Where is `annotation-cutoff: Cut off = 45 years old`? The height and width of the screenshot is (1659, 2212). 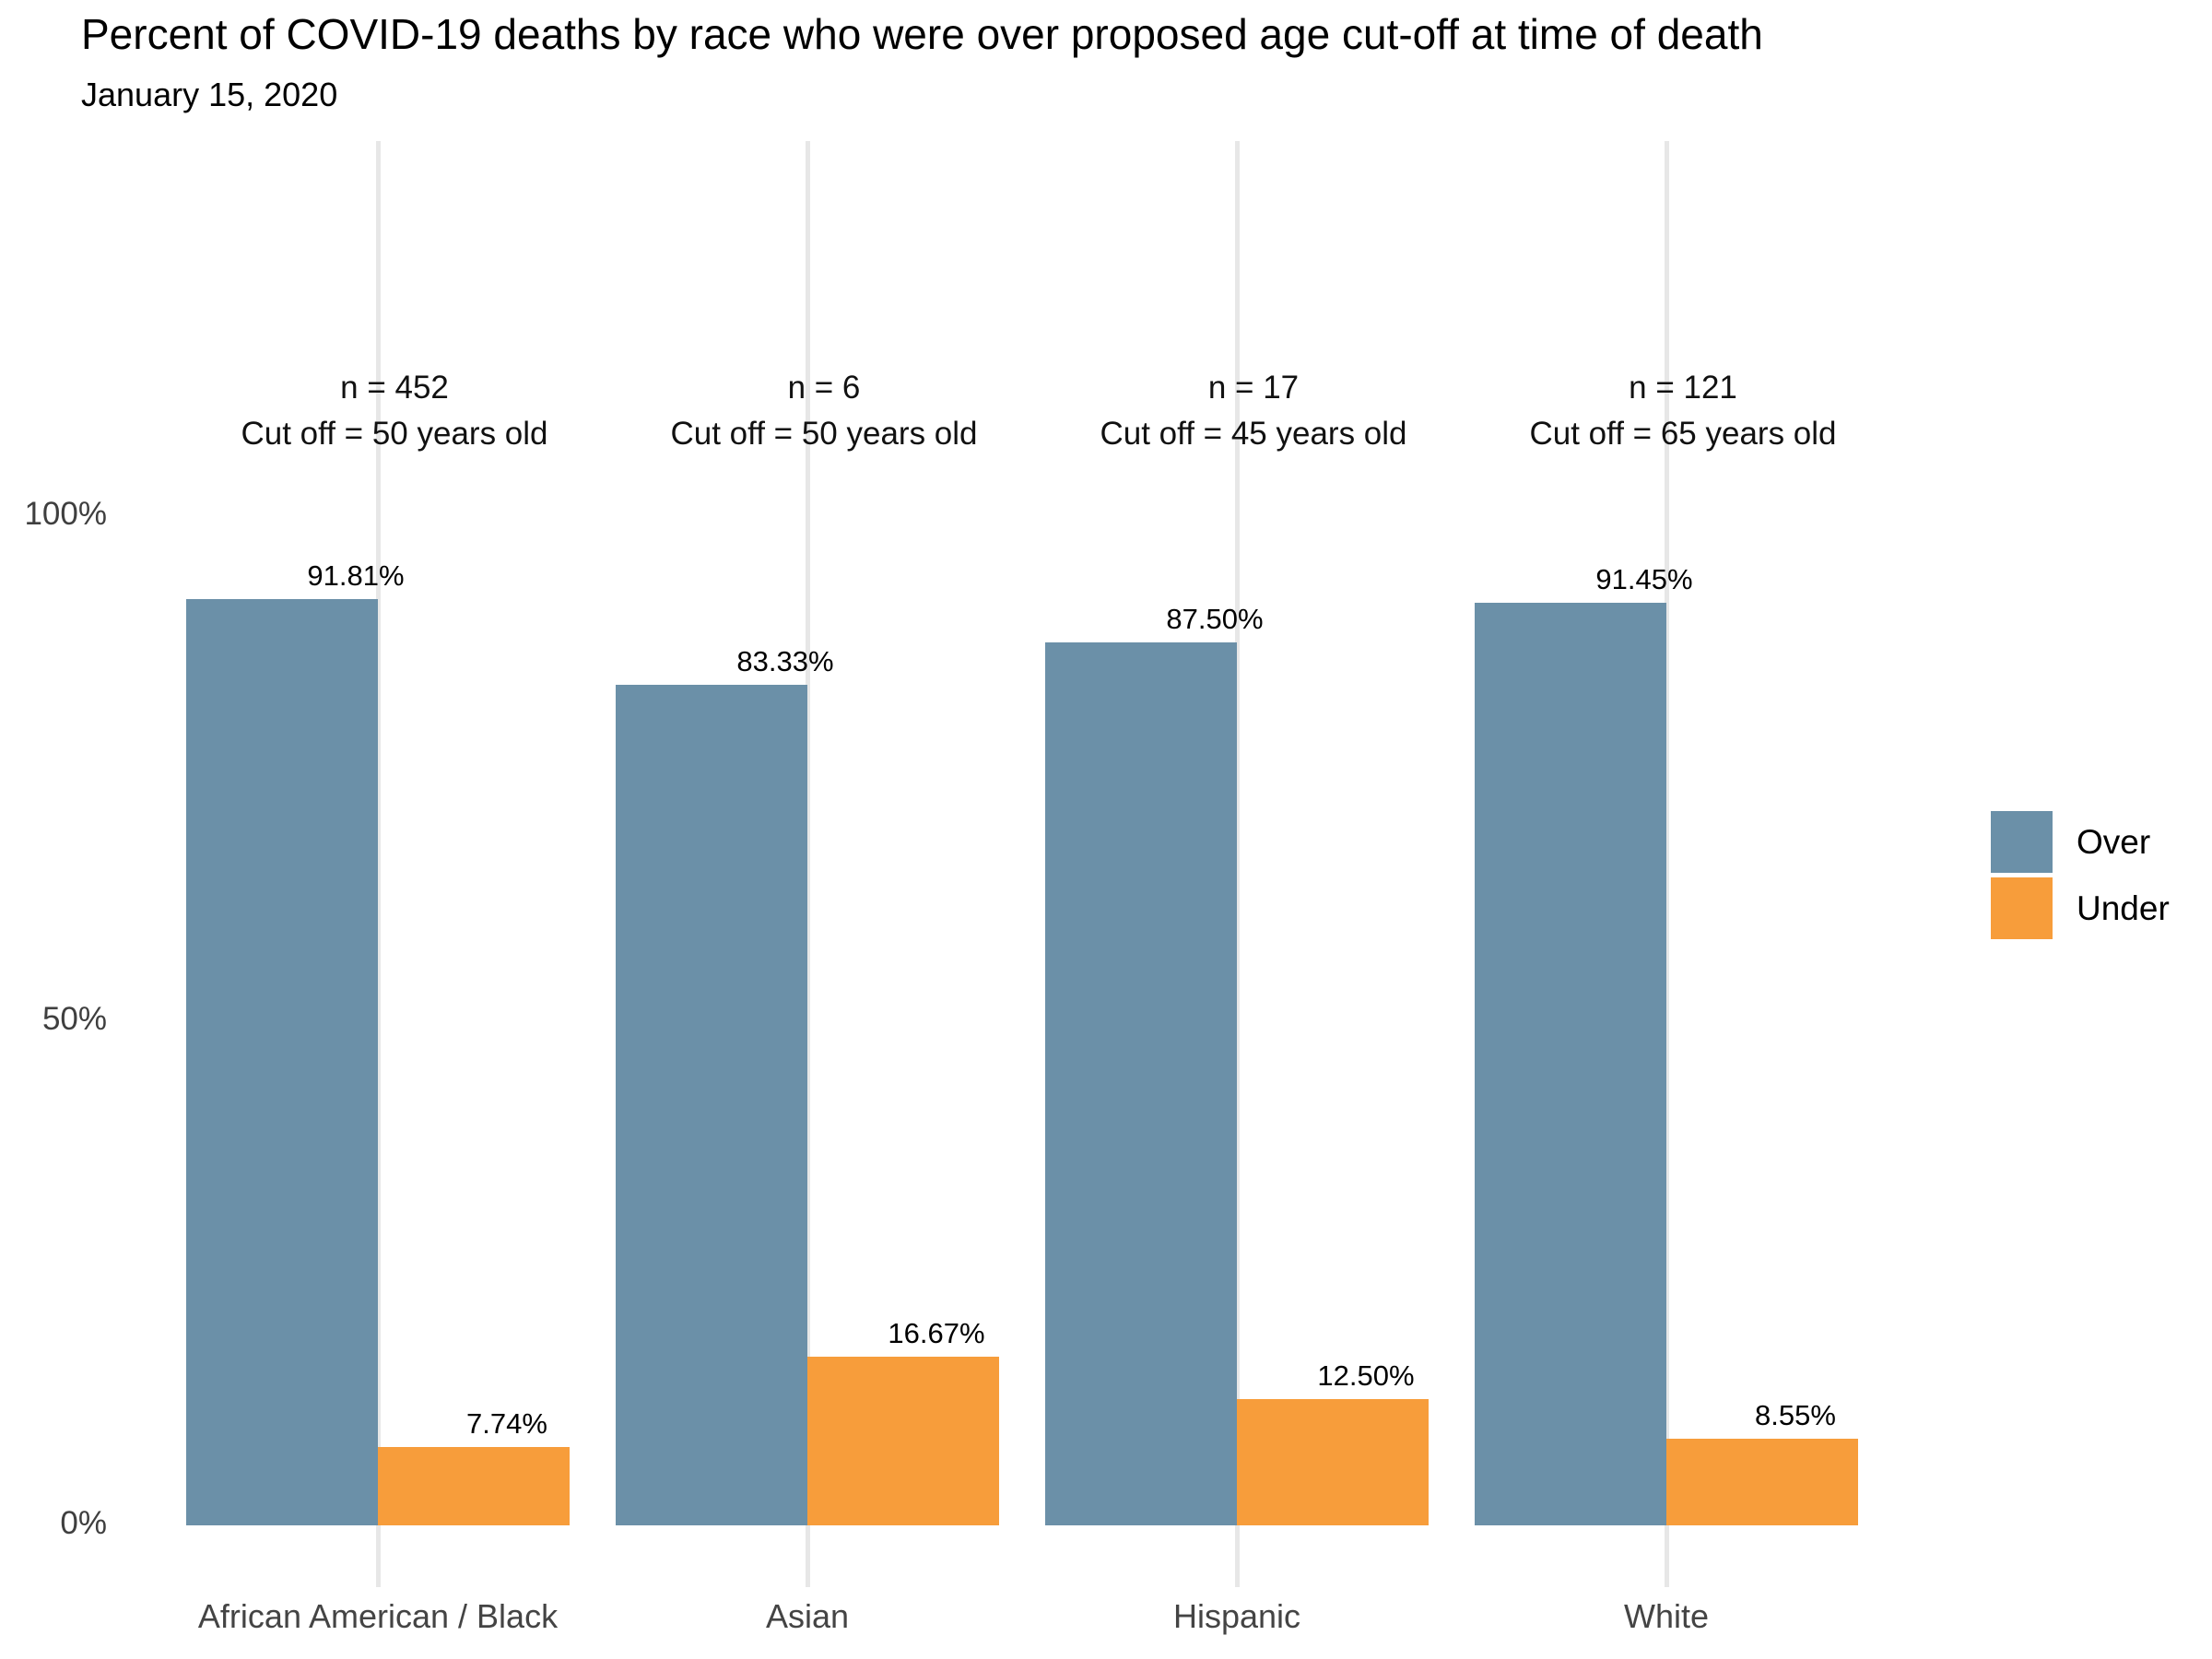 annotation-cutoff: Cut off = 45 years old is located at coordinates (1253, 434).